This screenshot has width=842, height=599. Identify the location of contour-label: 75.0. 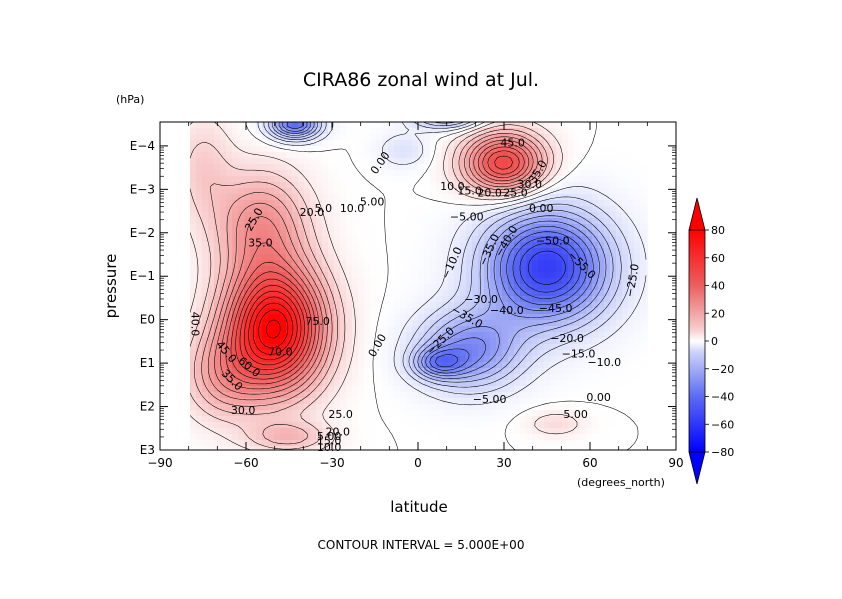
(317, 321).